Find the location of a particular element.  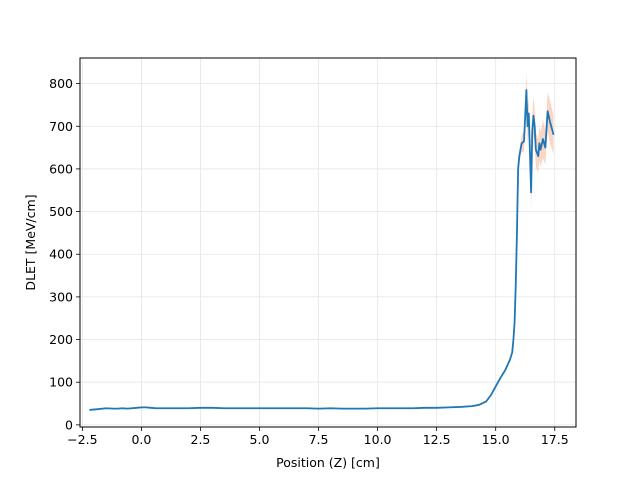

y-tick-label: 100 is located at coordinates (61, 382).